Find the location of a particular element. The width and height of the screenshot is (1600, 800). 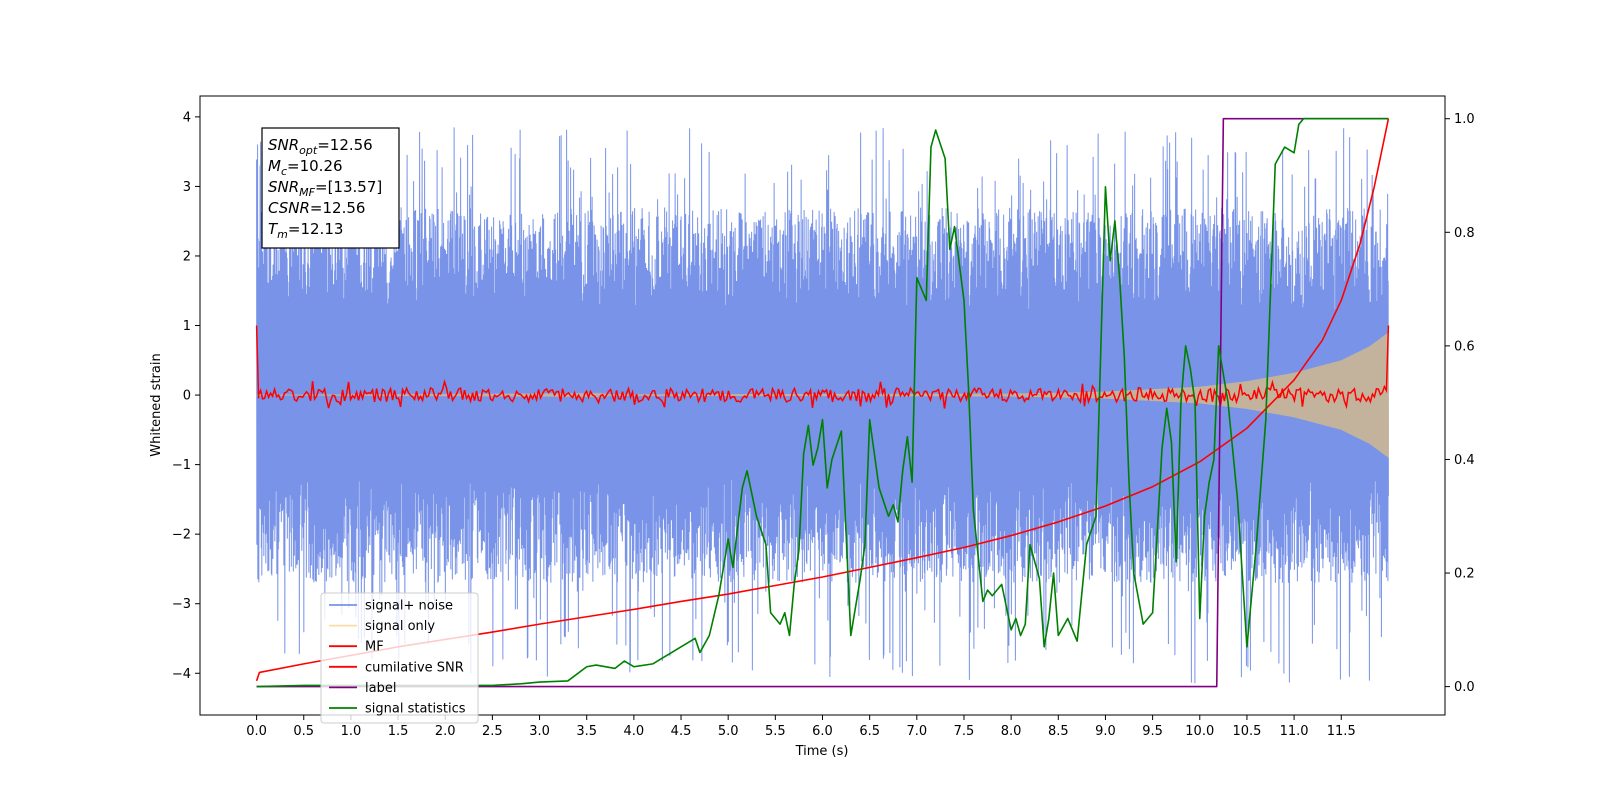

x-tick-label: 6.0 is located at coordinates (822, 731).